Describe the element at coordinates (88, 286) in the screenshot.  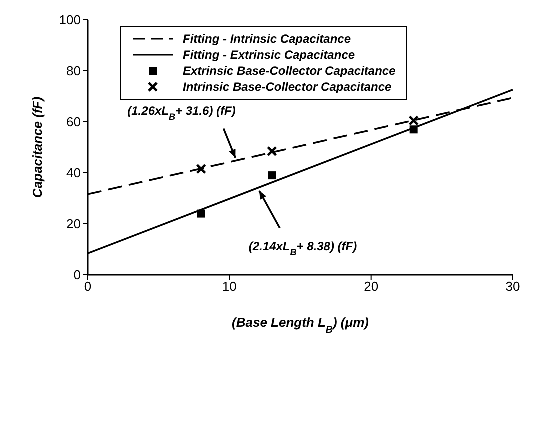
I see `x-tick-label: 0` at that location.